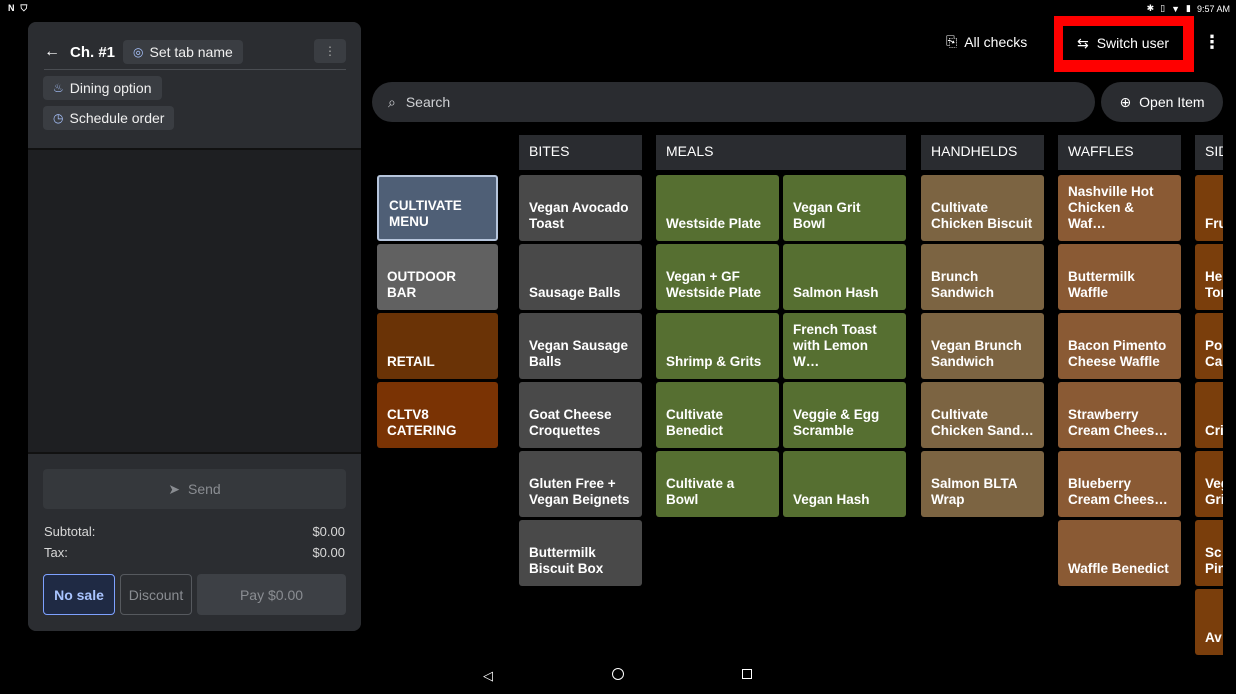 The height and width of the screenshot is (694, 1236). I want to click on menu-item-tile: Brunch Sandwich, so click(982, 277).